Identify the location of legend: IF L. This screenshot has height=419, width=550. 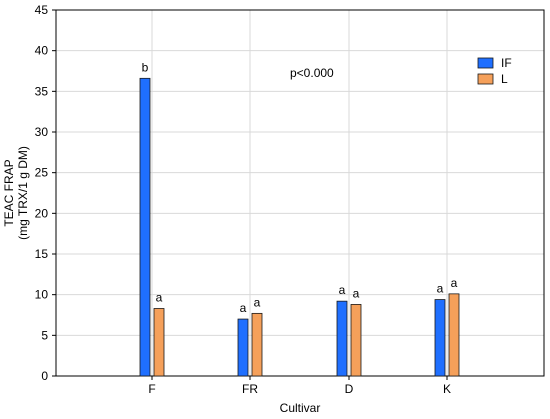
(494, 71).